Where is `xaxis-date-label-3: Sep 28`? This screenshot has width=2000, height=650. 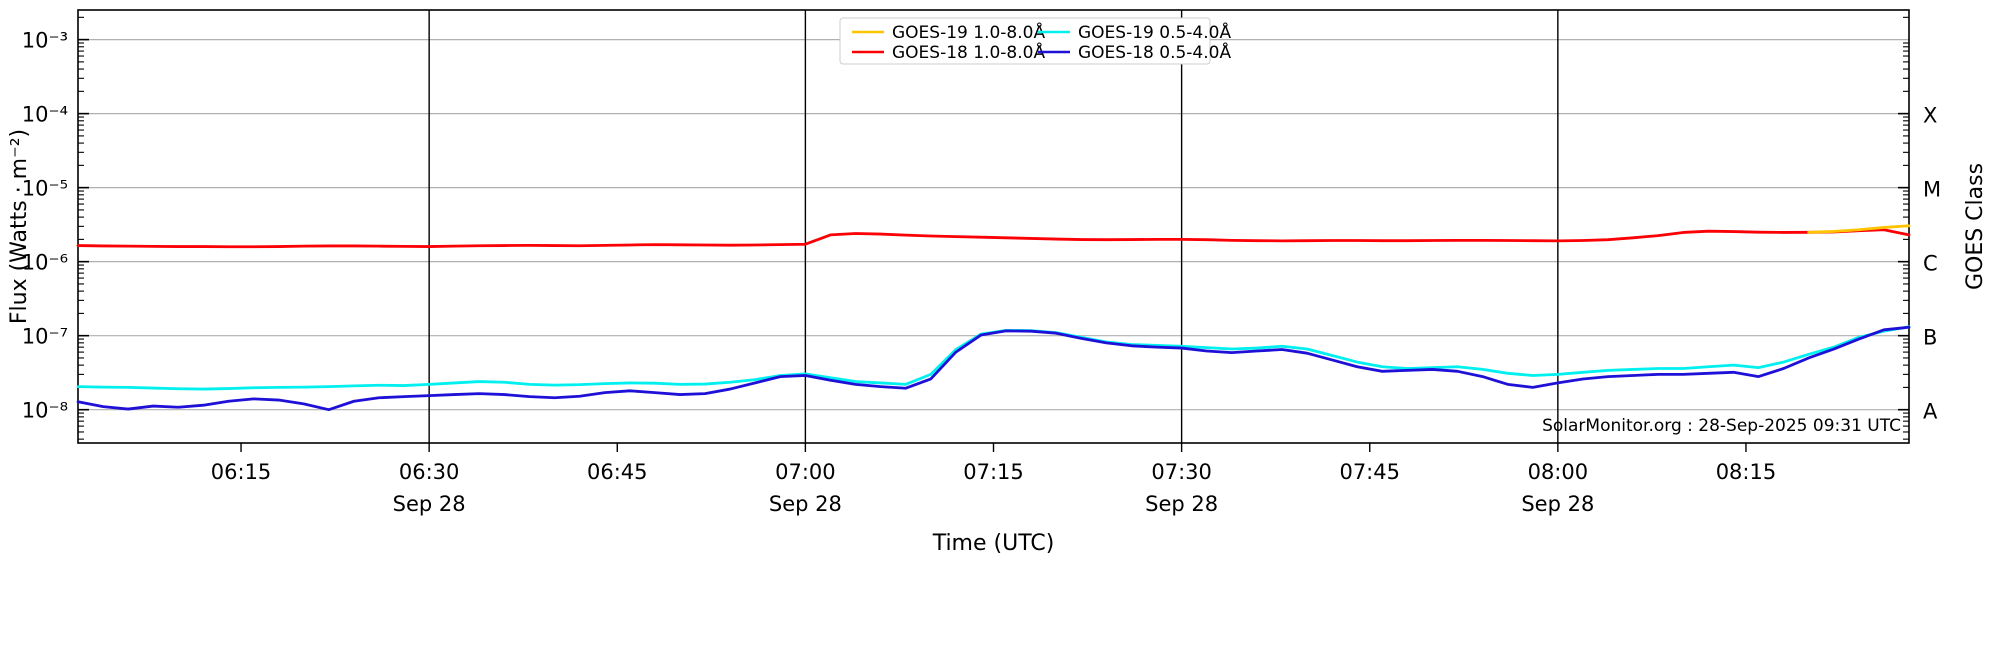
xaxis-date-label-3: Sep 28 is located at coordinates (1557, 504).